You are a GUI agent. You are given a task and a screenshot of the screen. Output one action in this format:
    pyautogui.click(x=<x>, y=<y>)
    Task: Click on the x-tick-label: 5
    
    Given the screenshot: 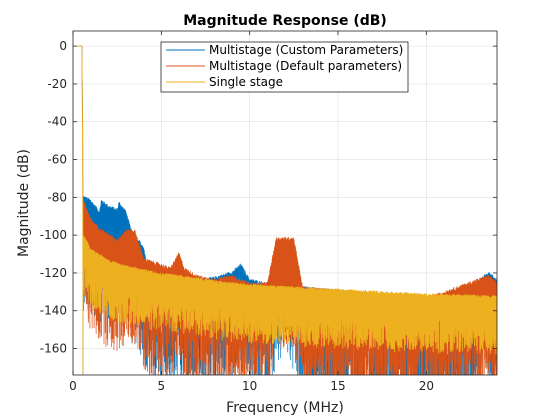 What is the action you would take?
    pyautogui.click(x=162, y=386)
    